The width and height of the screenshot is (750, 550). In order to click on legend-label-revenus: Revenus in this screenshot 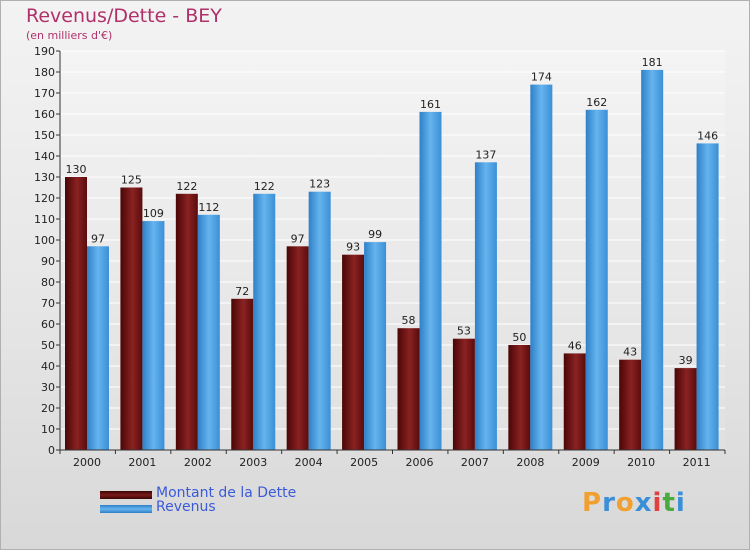, I will do `click(186, 507)`.